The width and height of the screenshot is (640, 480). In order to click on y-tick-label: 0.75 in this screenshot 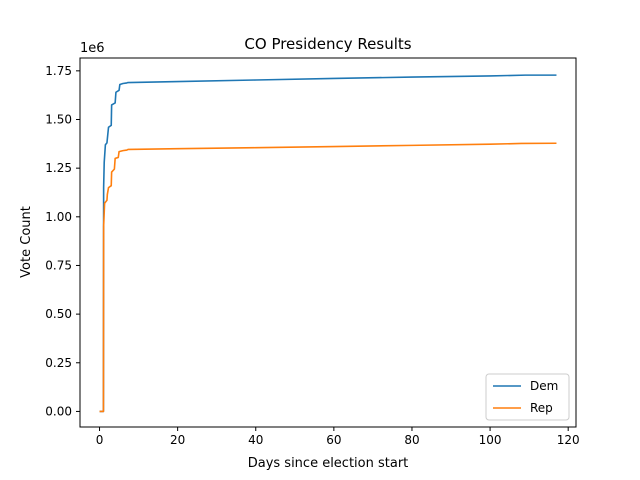, I will do `click(58, 265)`.